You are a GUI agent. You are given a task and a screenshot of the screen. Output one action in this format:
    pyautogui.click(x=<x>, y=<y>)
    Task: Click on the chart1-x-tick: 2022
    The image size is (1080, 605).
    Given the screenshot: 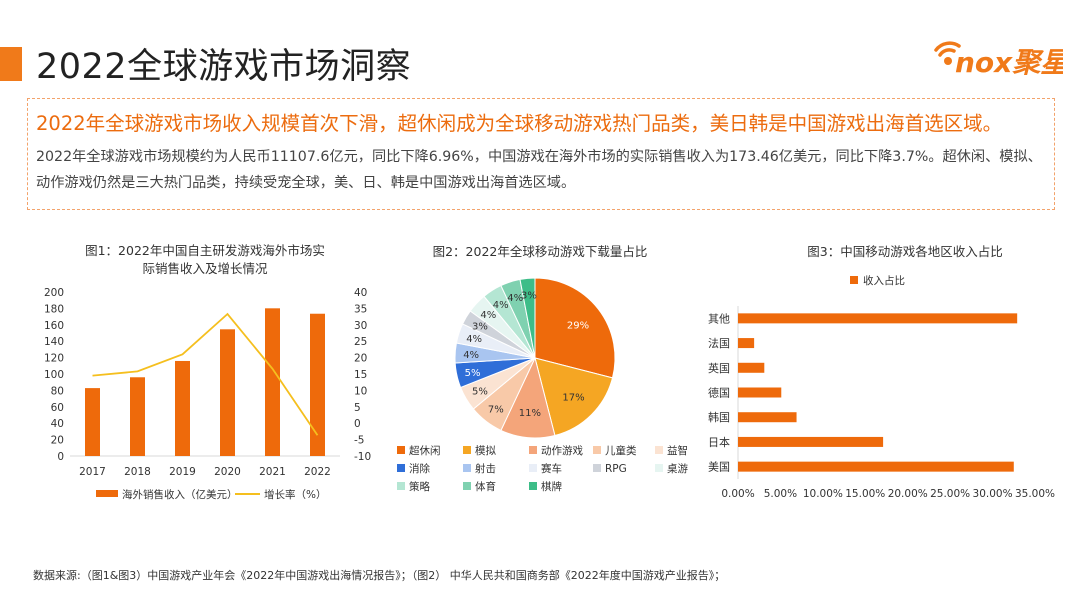 What is the action you would take?
    pyautogui.click(x=317, y=472)
    